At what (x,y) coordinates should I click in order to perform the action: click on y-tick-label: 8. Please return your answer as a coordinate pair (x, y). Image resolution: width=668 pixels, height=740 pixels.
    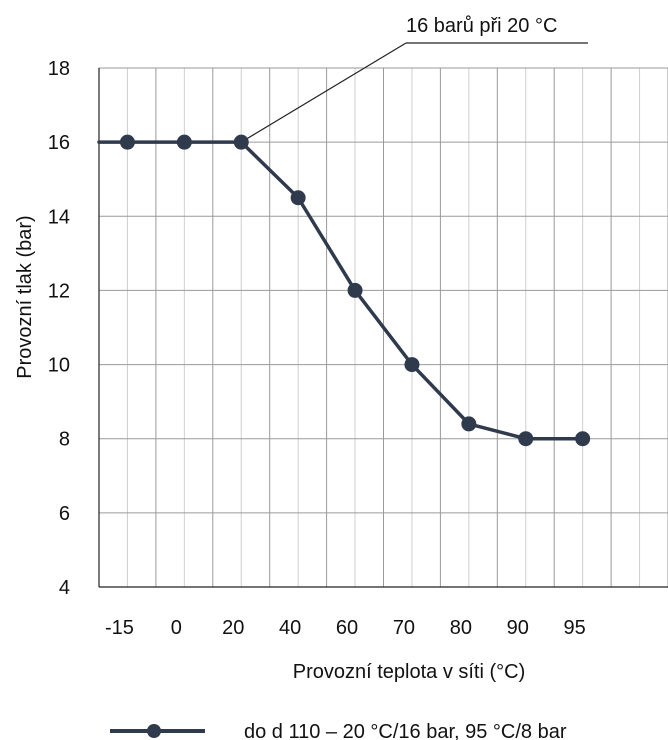
    Looking at the image, I should click on (64, 440).